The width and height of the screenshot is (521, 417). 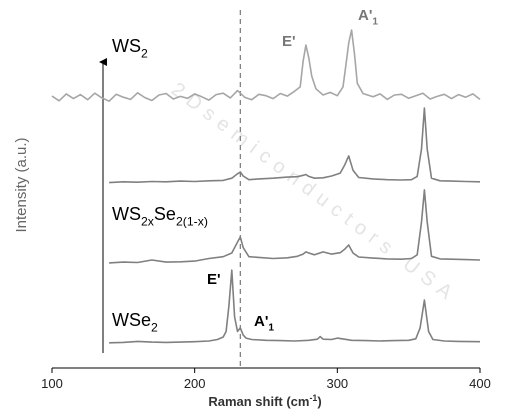 What do you see at coordinates (319, 401) in the screenshot?
I see `x-axis-label-part: )` at bounding box center [319, 401].